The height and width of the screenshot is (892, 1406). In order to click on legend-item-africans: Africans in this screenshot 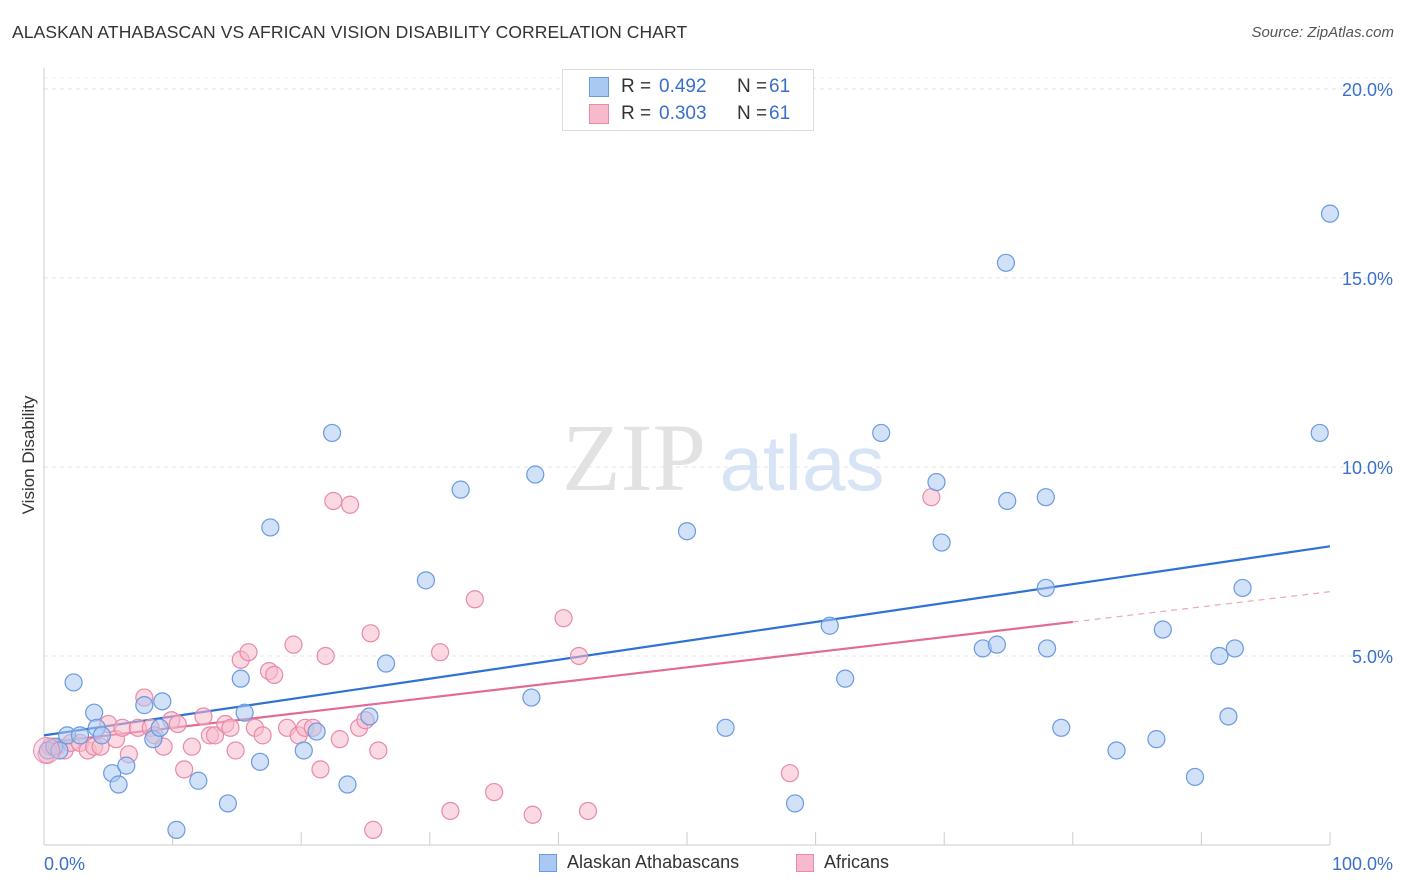, I will do `click(842, 862)`.